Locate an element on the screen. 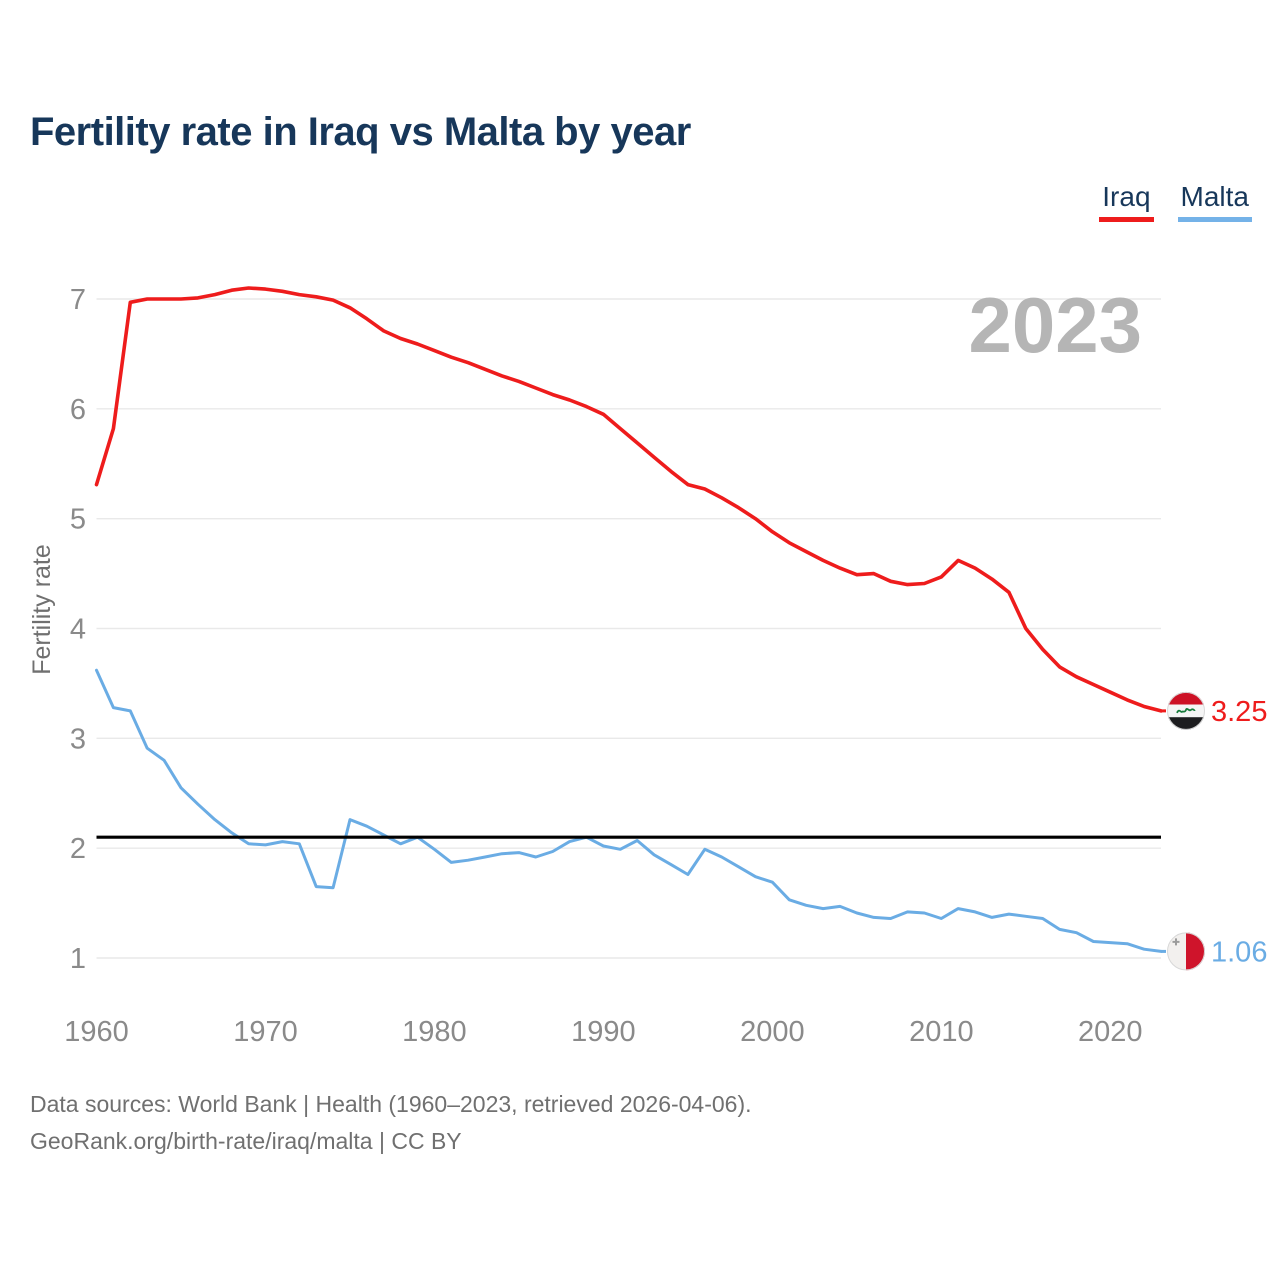  legend-item-iraq-label: Iraq is located at coordinates (1126, 196).